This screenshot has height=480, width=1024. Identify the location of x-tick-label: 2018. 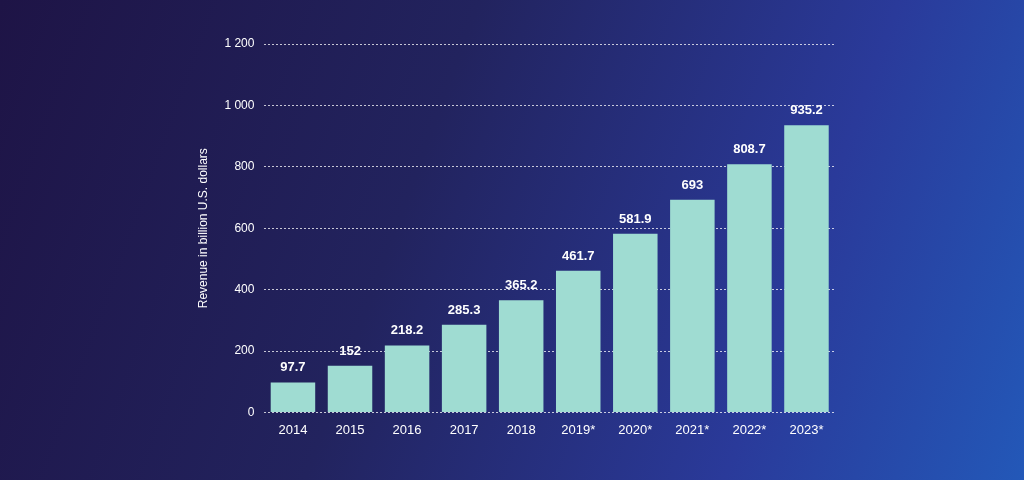
(521, 429).